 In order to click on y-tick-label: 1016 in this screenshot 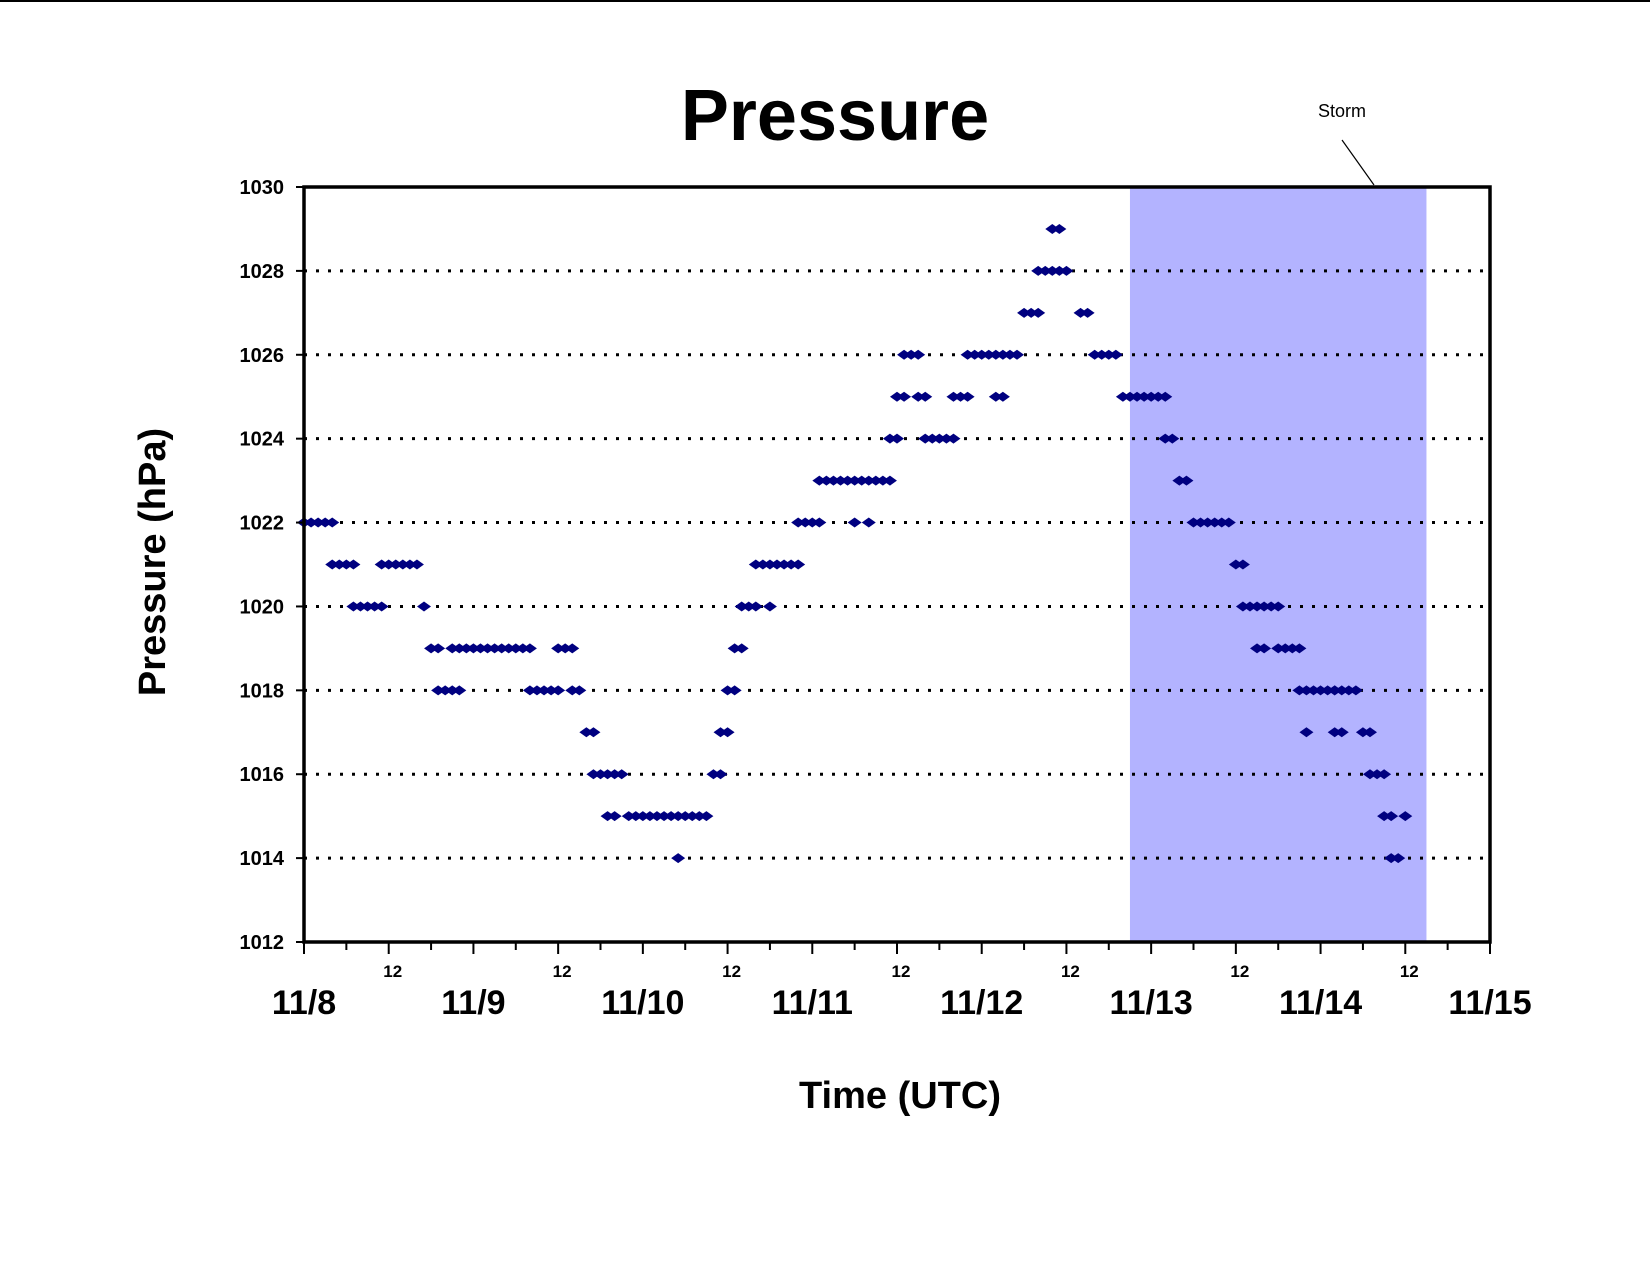, I will do `click(262, 775)`.